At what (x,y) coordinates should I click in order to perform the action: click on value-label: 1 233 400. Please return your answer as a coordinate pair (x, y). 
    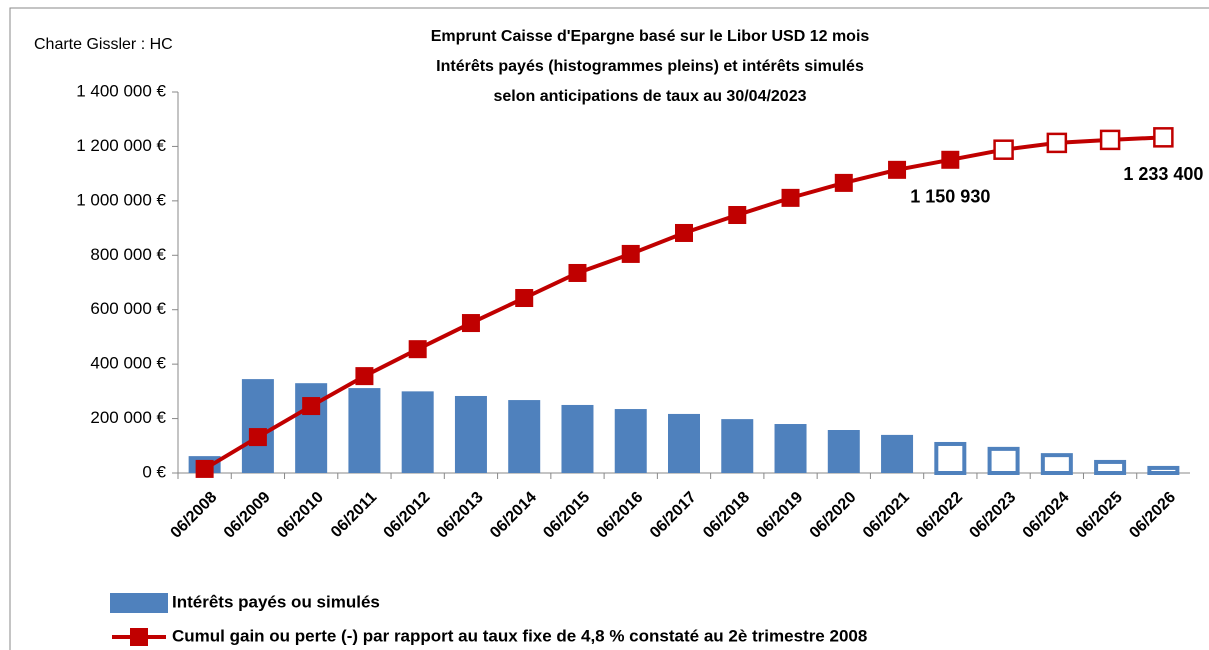
    Looking at the image, I should click on (1163, 174).